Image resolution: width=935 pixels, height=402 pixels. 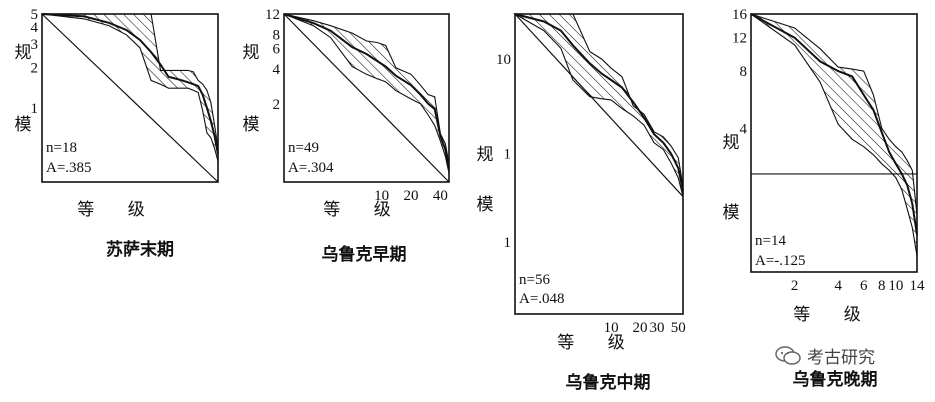 What do you see at coordinates (795, 286) in the screenshot?
I see `x-tick-label: 2` at bounding box center [795, 286].